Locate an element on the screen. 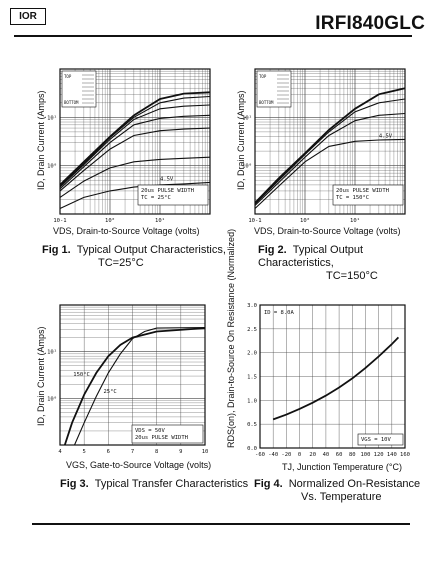 The height and width of the screenshot is (572, 443). footer-rule is located at coordinates (221, 524).